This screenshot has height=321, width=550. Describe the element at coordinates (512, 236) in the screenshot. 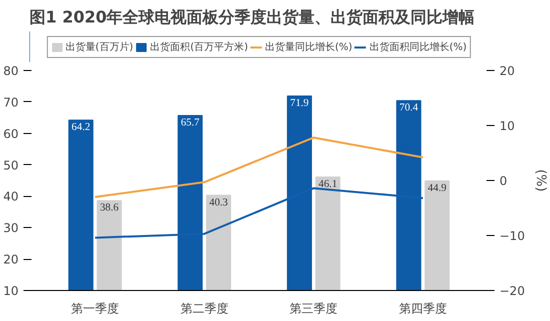

I see `y2-tick-label: −10` at that location.